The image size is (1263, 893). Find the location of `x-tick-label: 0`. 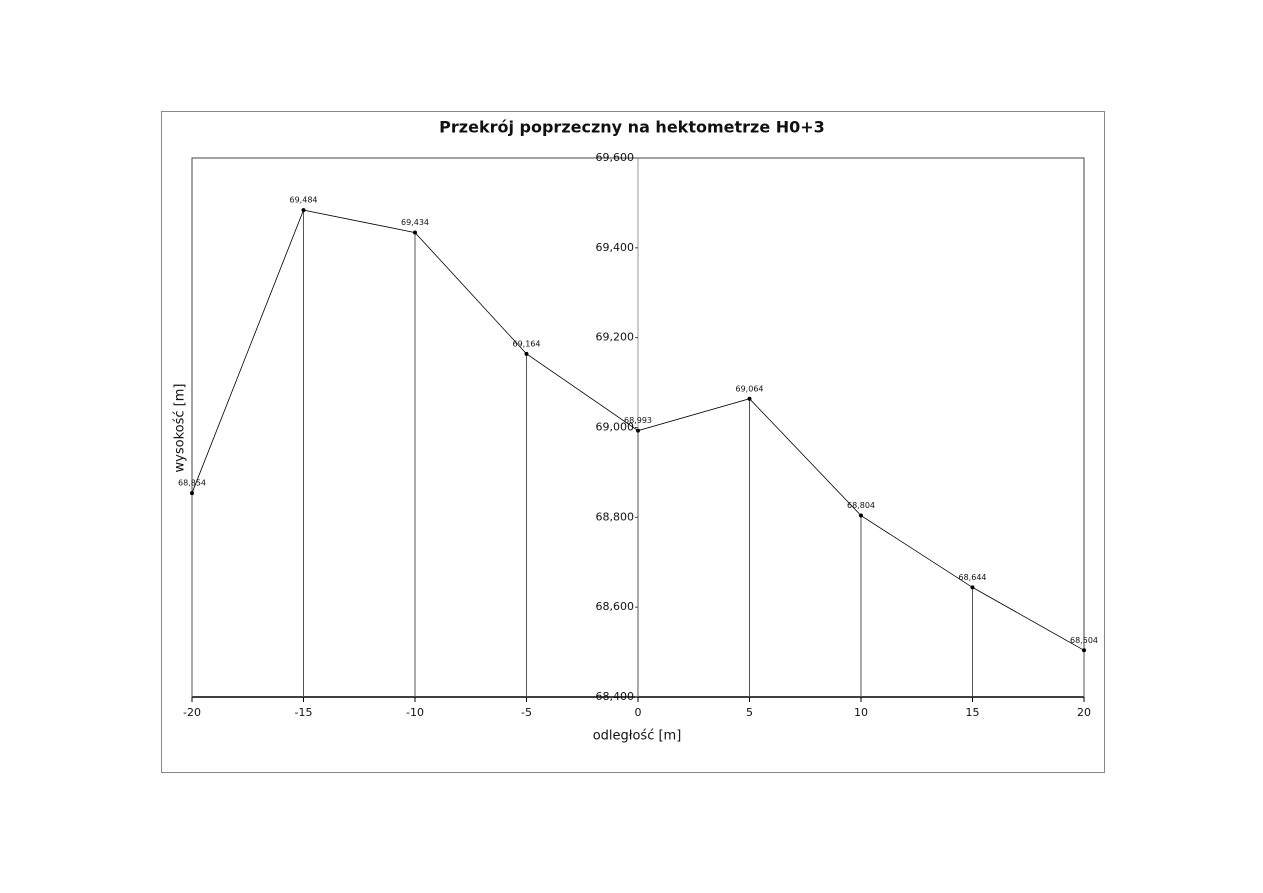

x-tick-label: 0 is located at coordinates (638, 712).